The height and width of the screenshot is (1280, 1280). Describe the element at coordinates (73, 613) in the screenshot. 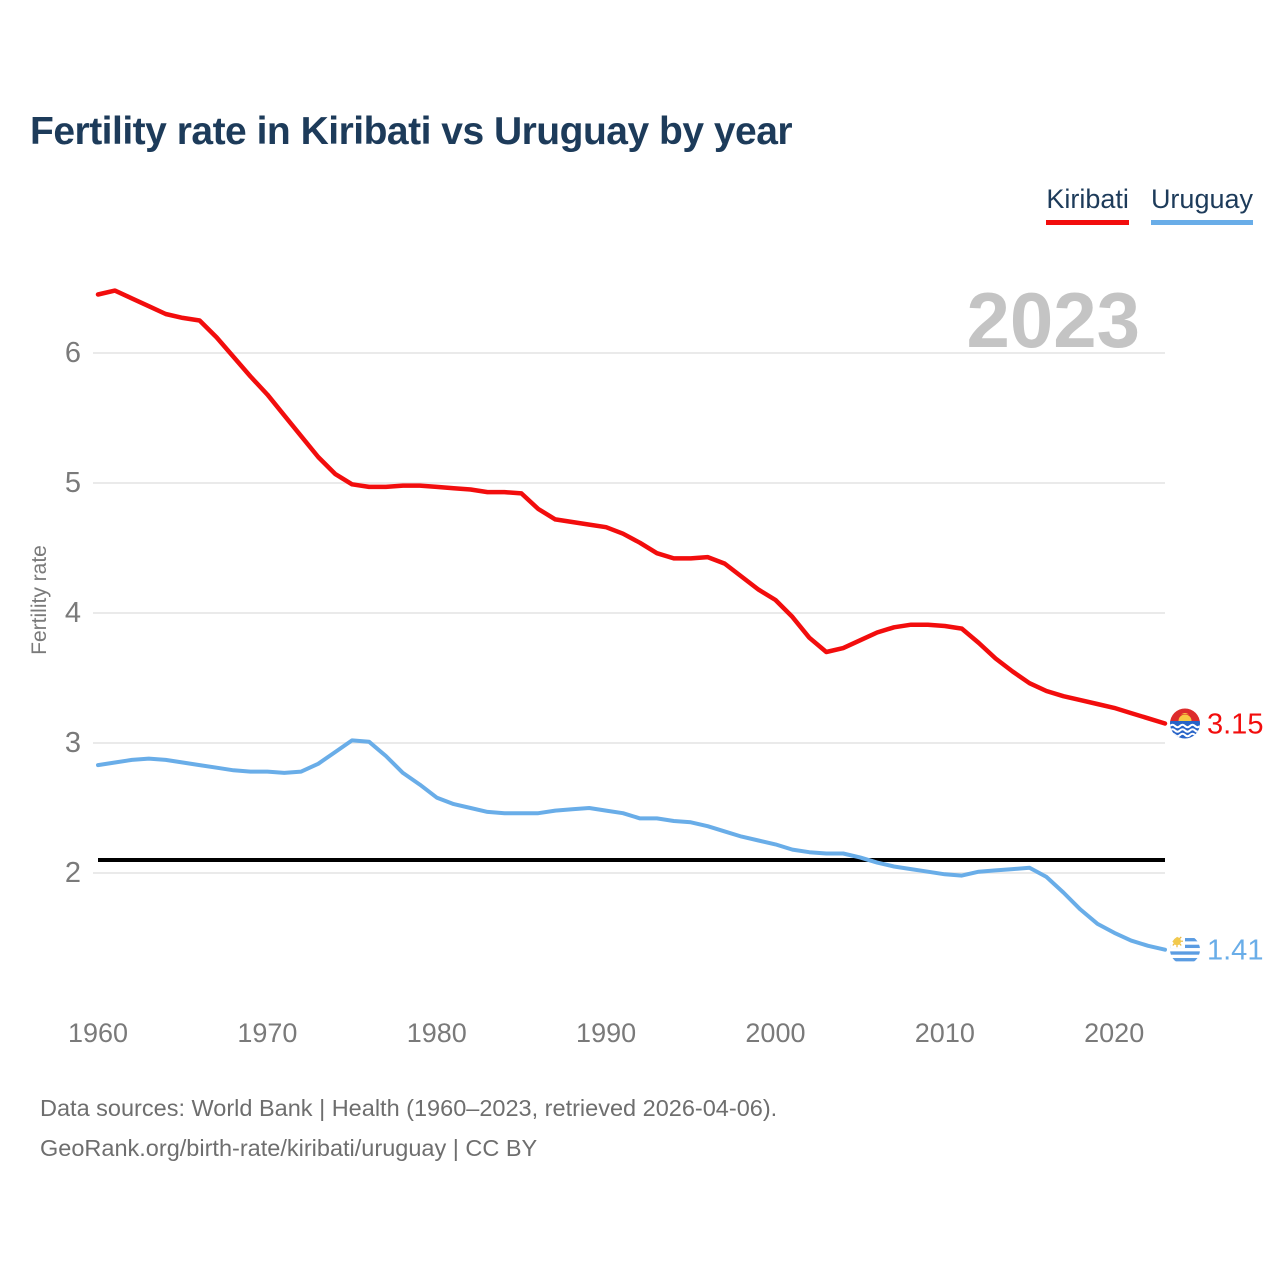

I see `y-tick-label: 4` at that location.